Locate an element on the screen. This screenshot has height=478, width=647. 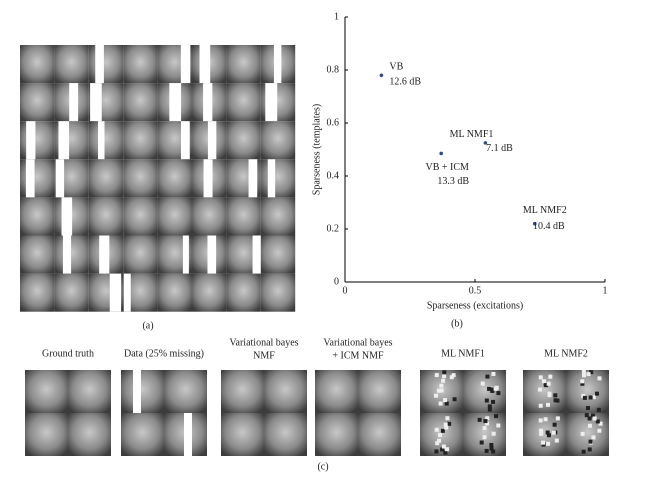
point-annotation: 12.6 dB is located at coordinates (405, 82).